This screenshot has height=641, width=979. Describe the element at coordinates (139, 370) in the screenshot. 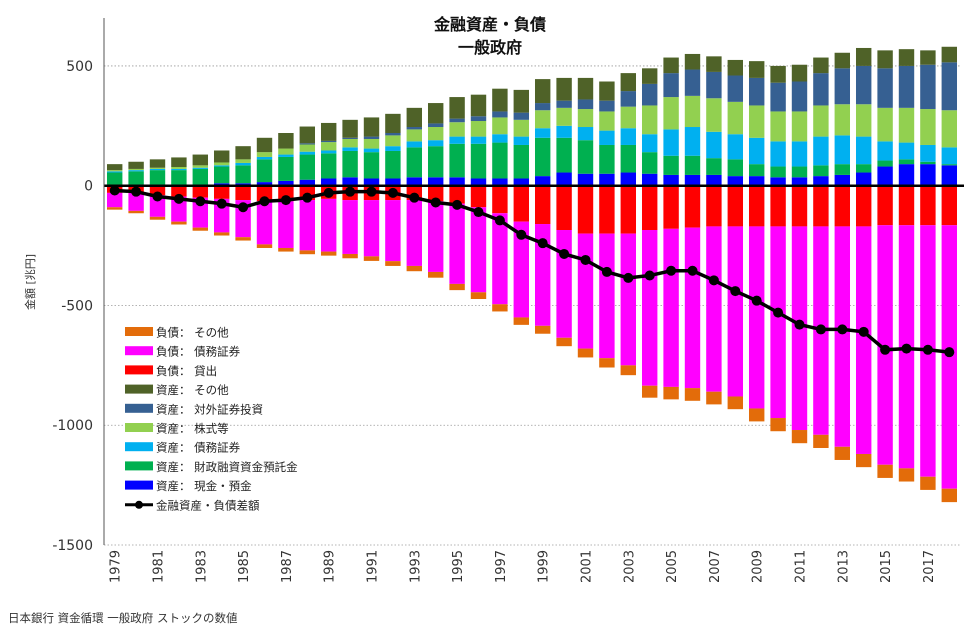

I see `legend-swatch` at that location.